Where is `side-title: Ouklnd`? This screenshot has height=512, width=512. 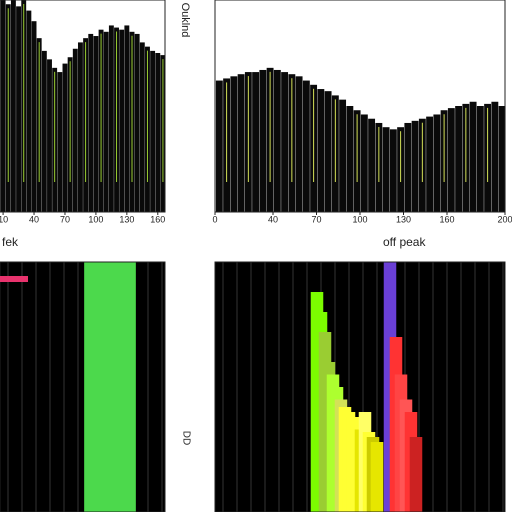 side-title: Ouklnd is located at coordinates (185, 20).